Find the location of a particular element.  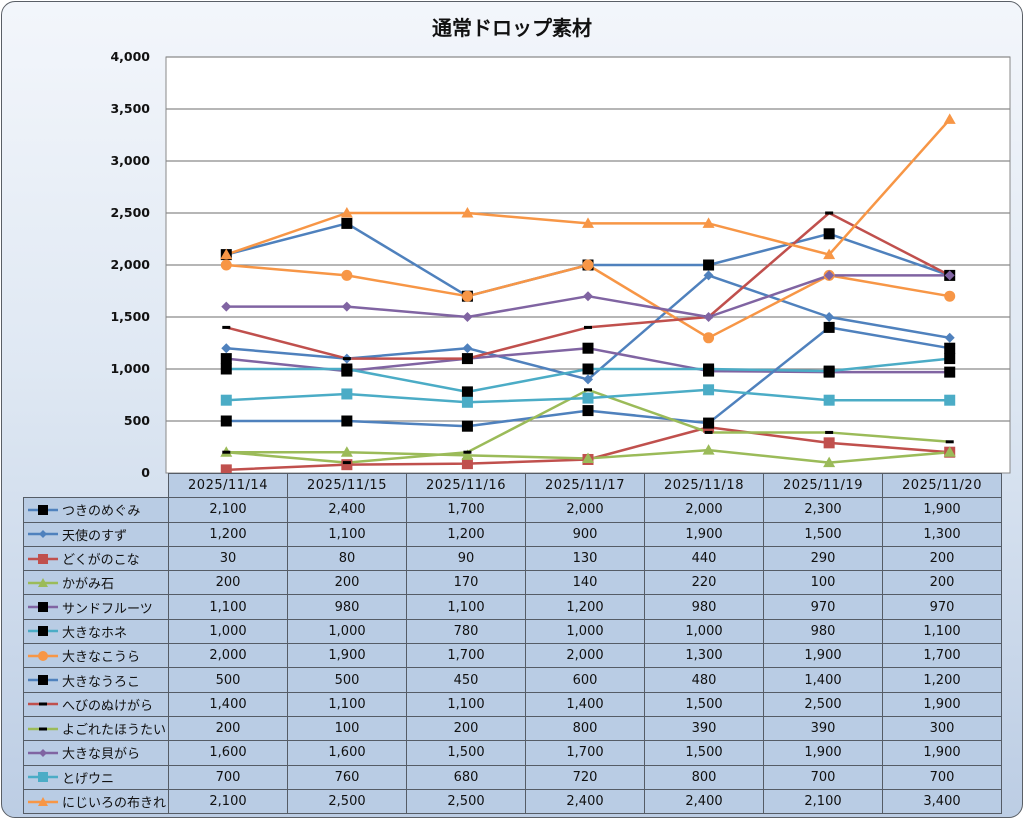

y-tick-label: 2,000 is located at coordinates (130, 264).